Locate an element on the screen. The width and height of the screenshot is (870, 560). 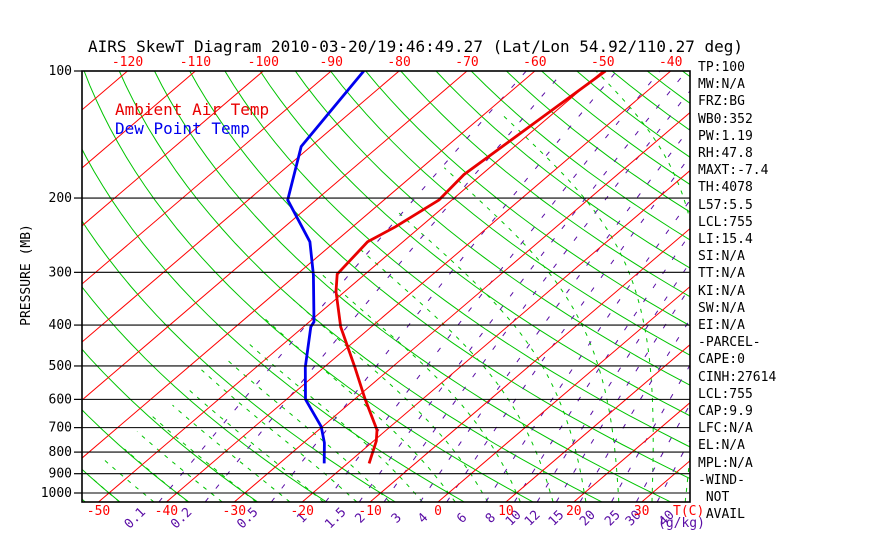
svg-text: -90 is located at coordinates (330, 62).